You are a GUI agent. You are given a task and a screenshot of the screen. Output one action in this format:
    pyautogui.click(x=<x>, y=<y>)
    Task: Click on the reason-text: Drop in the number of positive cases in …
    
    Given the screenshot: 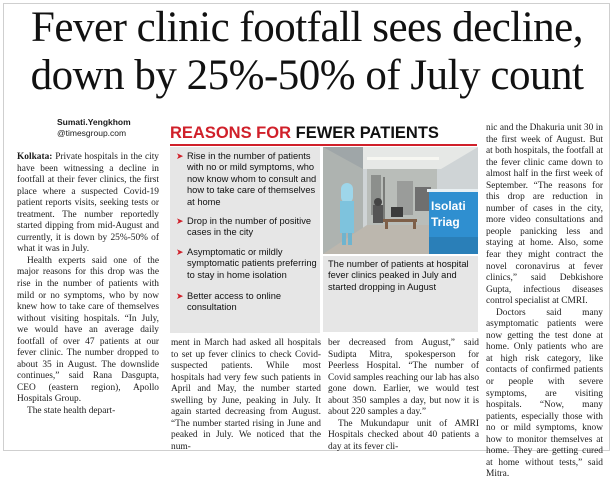 What is the action you would take?
    pyautogui.click(x=249, y=227)
    